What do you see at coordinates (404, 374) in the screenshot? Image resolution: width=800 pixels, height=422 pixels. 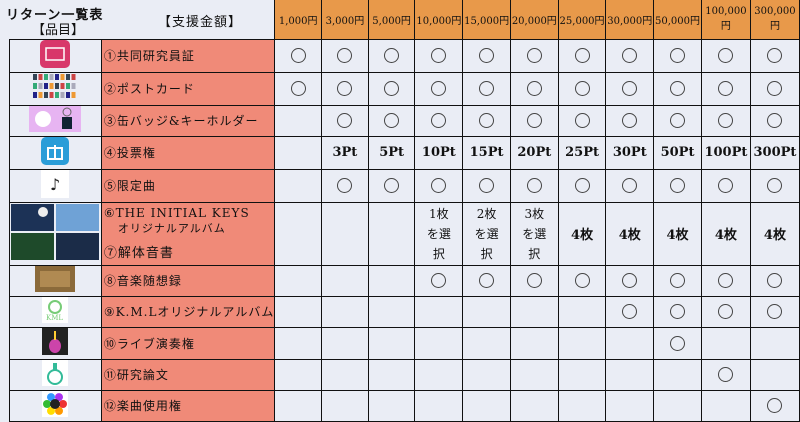 I see `table-row: ⑪研究論文` at bounding box center [404, 374].